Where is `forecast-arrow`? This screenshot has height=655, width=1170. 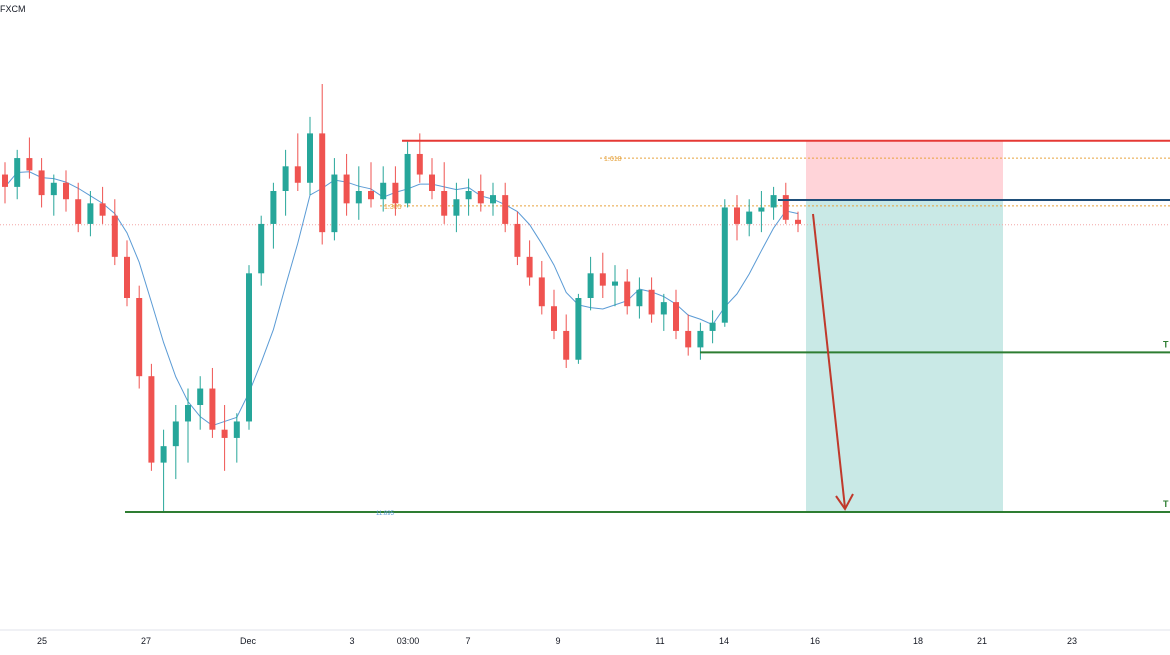 forecast-arrow is located at coordinates (829, 361).